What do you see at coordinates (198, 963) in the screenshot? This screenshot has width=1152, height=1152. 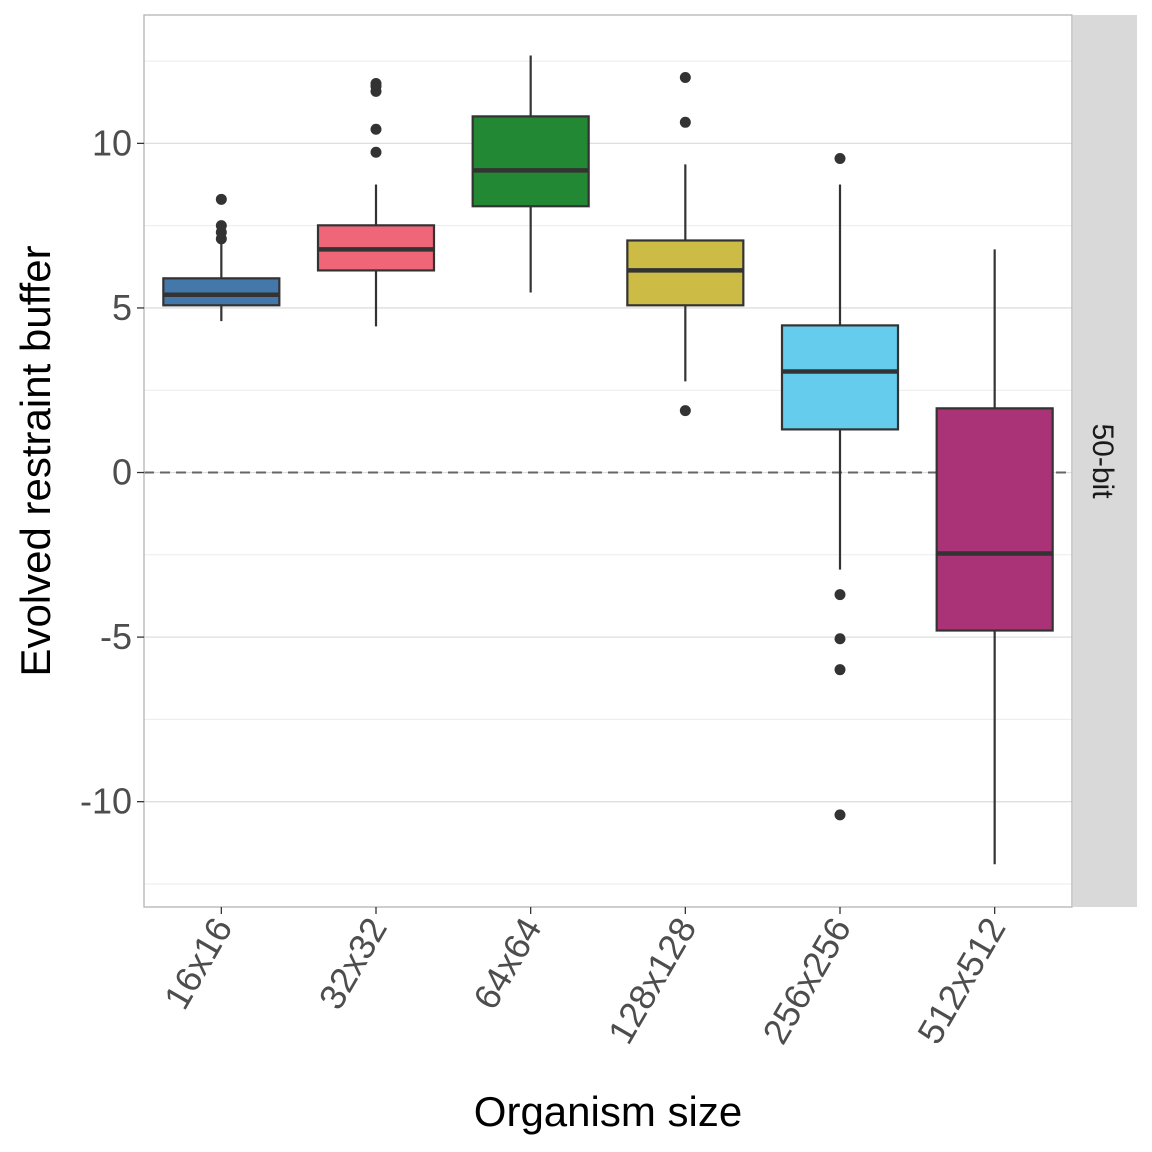 I see `x-tick-label: 16x16` at bounding box center [198, 963].